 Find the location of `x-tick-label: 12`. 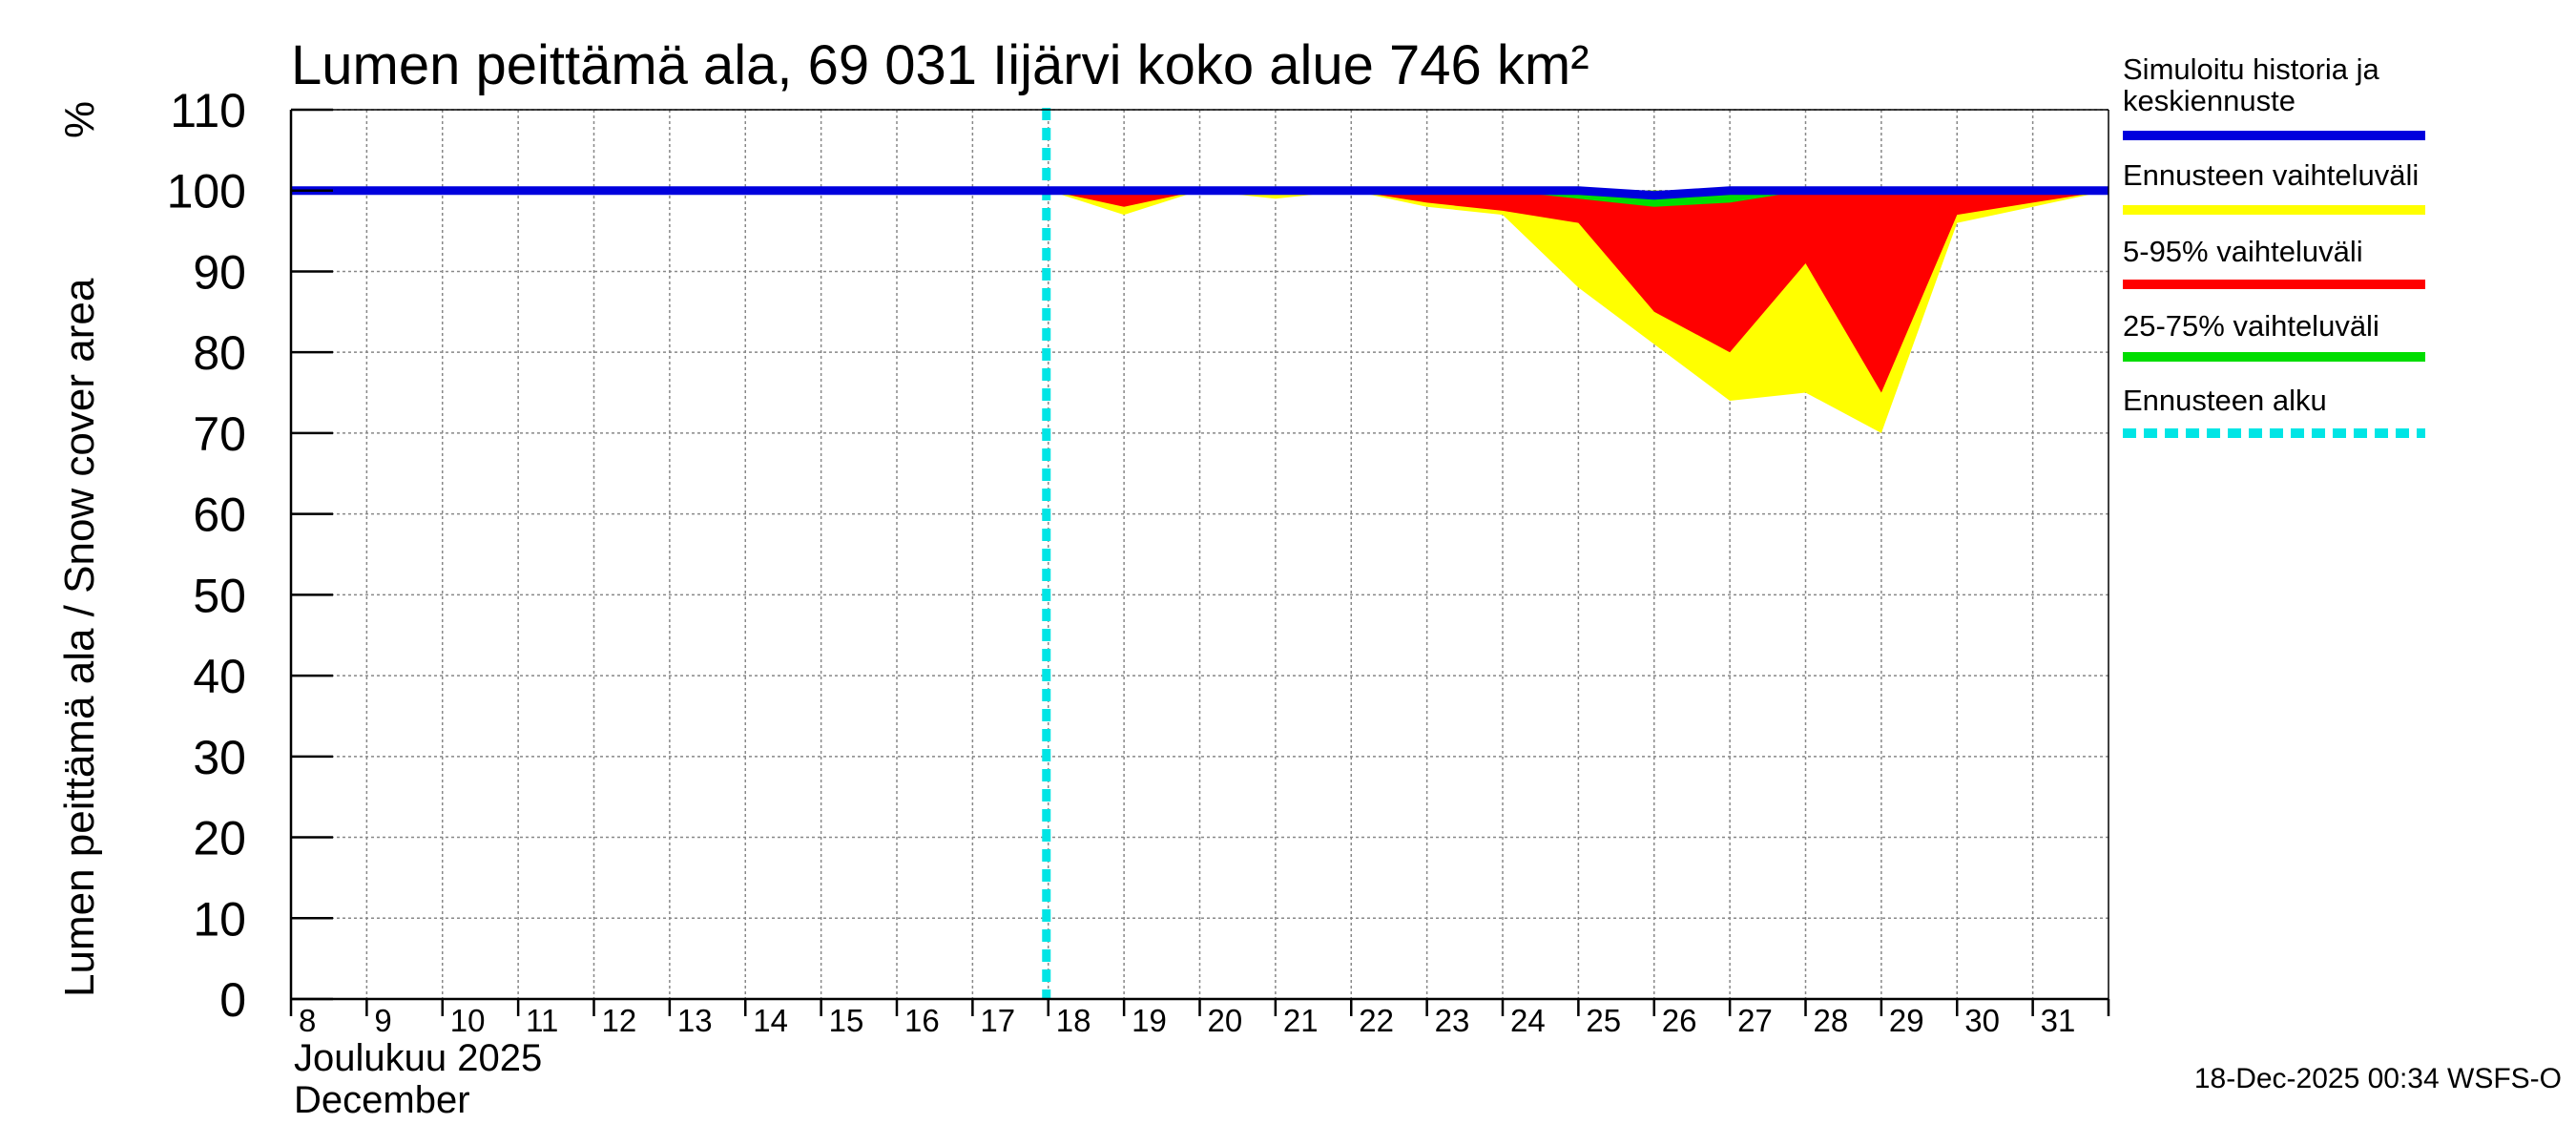

x-tick-label: 12 is located at coordinates (619, 1021).